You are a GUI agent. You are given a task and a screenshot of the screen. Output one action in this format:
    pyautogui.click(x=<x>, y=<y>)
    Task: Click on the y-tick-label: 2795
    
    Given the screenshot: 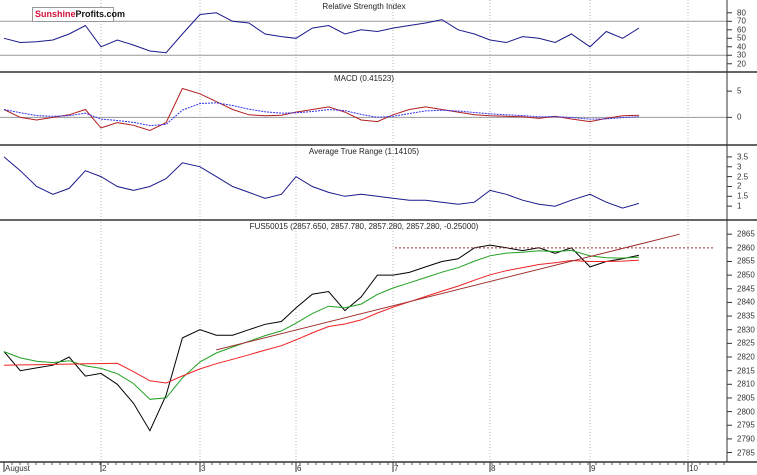 What is the action you would take?
    pyautogui.click(x=746, y=425)
    